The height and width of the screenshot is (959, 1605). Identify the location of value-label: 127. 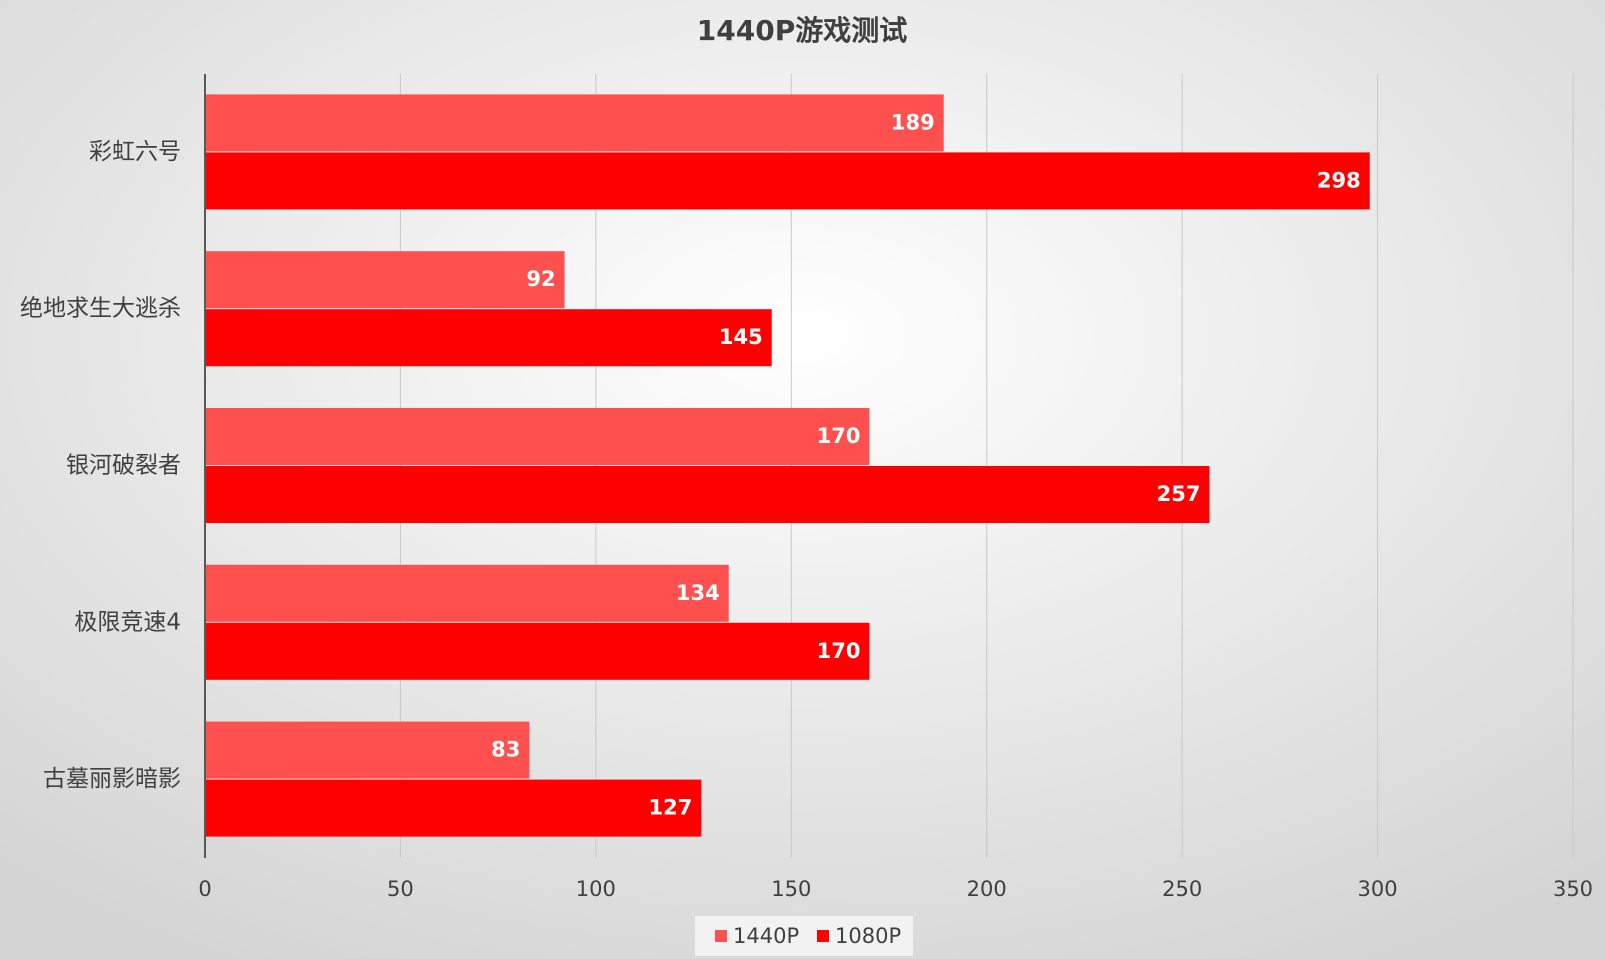
(671, 808).